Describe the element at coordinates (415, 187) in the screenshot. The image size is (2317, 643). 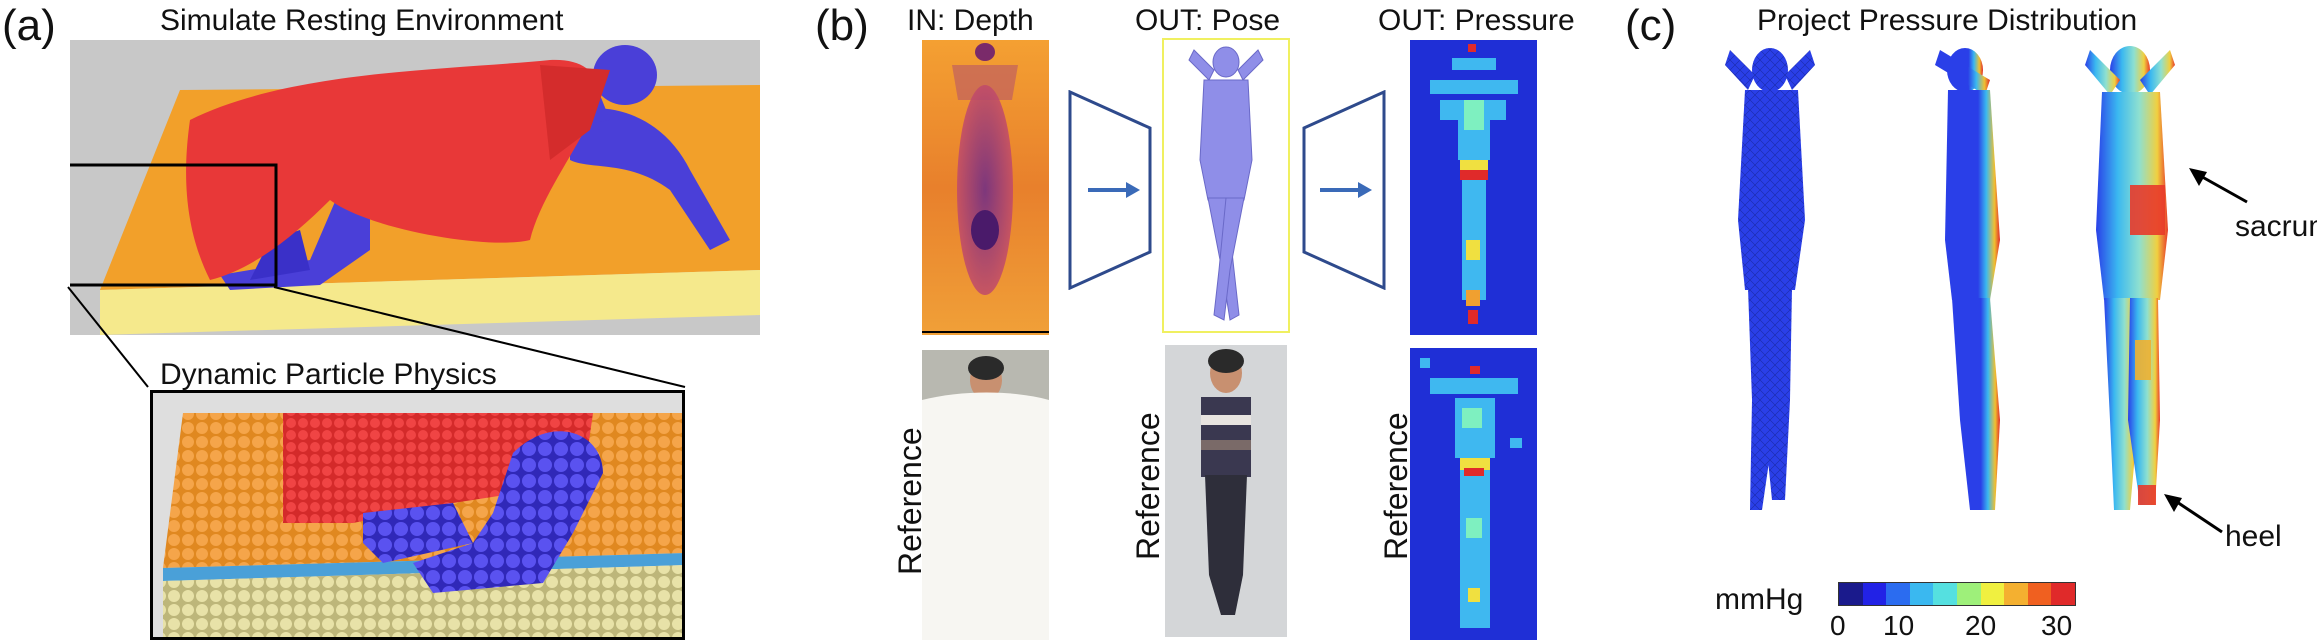
I see `simulation-render` at that location.